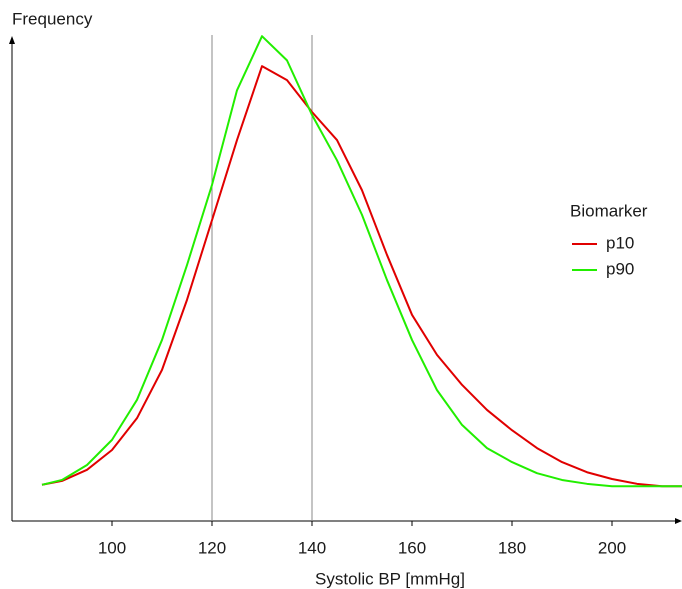 The height and width of the screenshot is (589, 682). I want to click on x-tick-label: 200, so click(612, 547).